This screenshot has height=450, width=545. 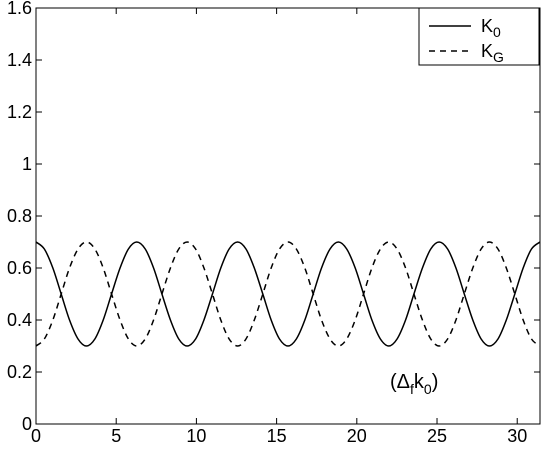 I want to click on y-tick-label: 1.4, so click(x=19, y=60).